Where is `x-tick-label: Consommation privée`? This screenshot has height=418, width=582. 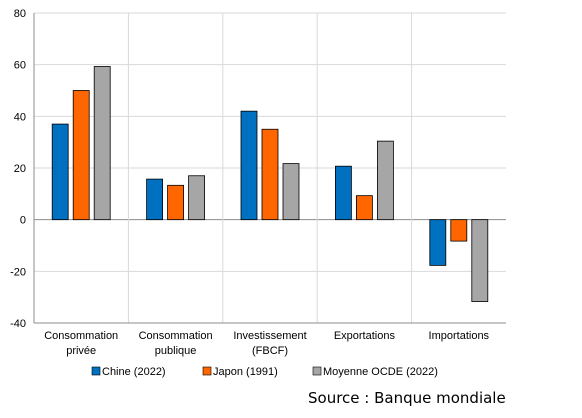 x-tick-label: Consommation privée is located at coordinates (81, 343).